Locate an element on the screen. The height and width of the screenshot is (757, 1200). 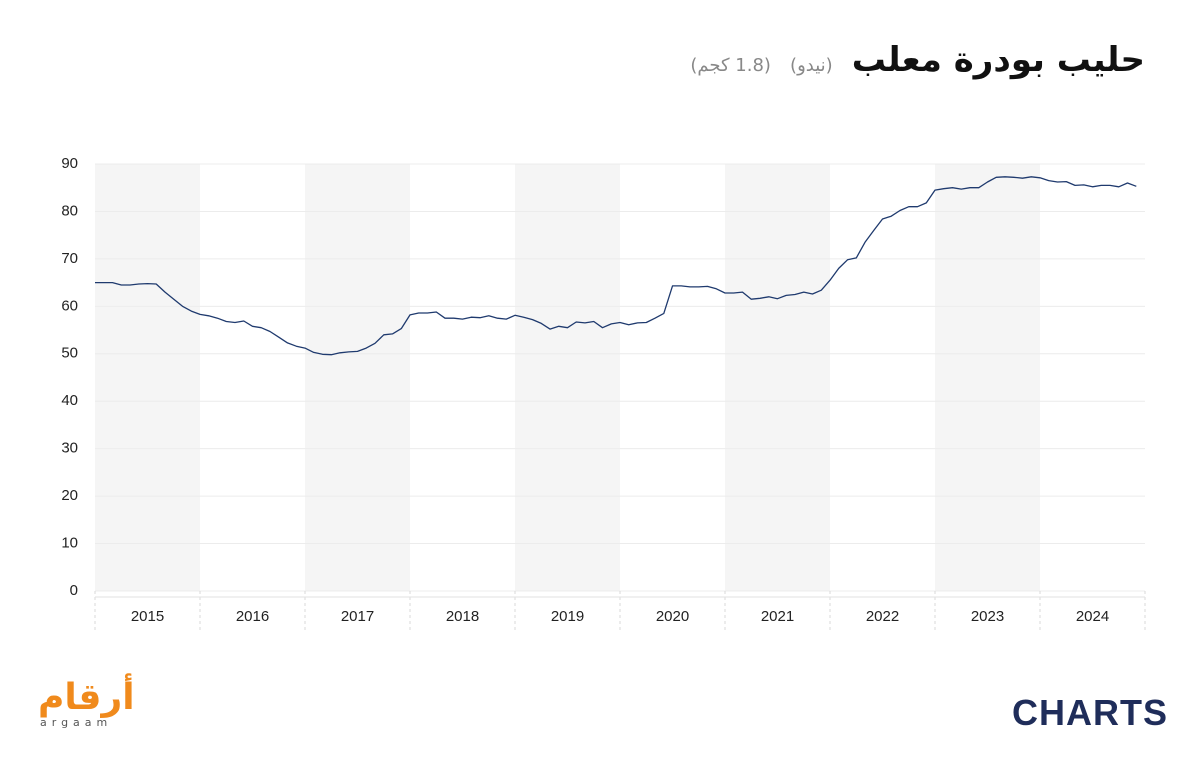
y-tick-label: 10 is located at coordinates (69, 543).